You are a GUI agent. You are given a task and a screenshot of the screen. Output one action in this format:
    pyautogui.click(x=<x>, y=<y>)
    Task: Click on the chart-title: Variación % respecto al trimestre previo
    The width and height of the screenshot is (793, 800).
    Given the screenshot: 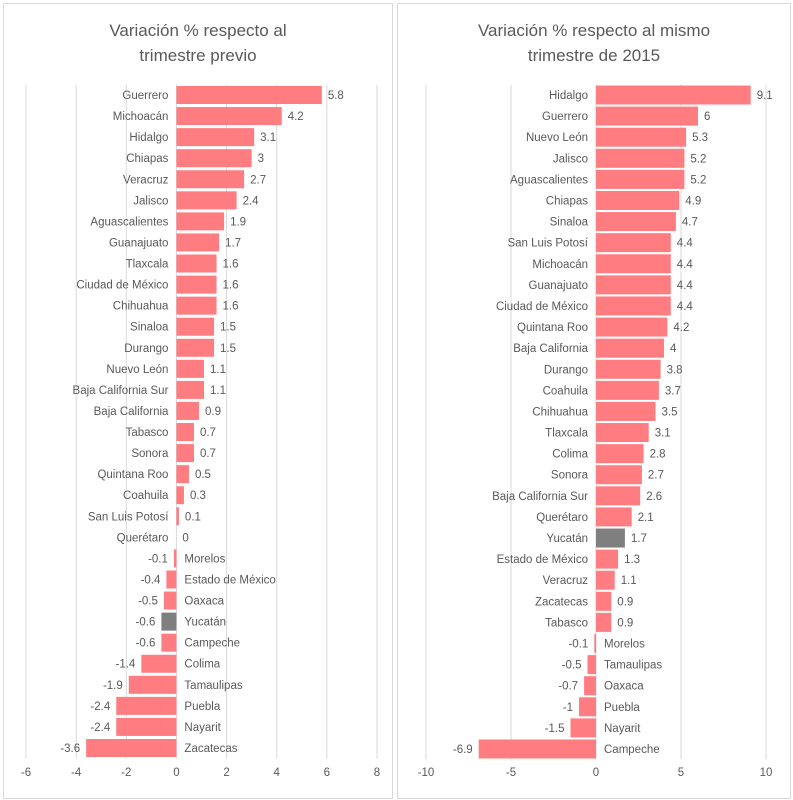 What is the action you would take?
    pyautogui.click(x=198, y=43)
    